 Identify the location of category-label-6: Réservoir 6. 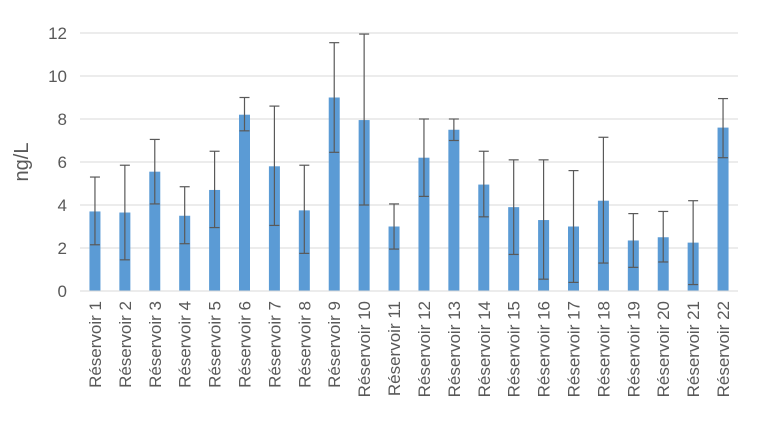
(245, 344).